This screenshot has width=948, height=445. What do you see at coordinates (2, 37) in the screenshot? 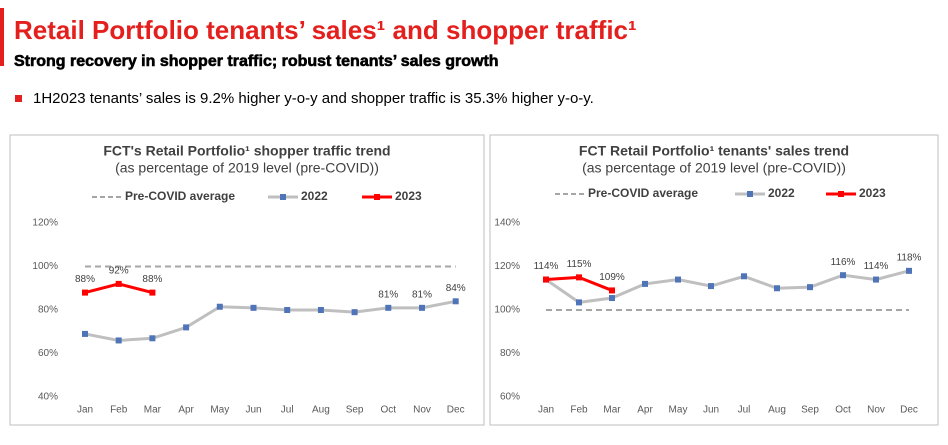
I see `accent-bar` at bounding box center [2, 37].